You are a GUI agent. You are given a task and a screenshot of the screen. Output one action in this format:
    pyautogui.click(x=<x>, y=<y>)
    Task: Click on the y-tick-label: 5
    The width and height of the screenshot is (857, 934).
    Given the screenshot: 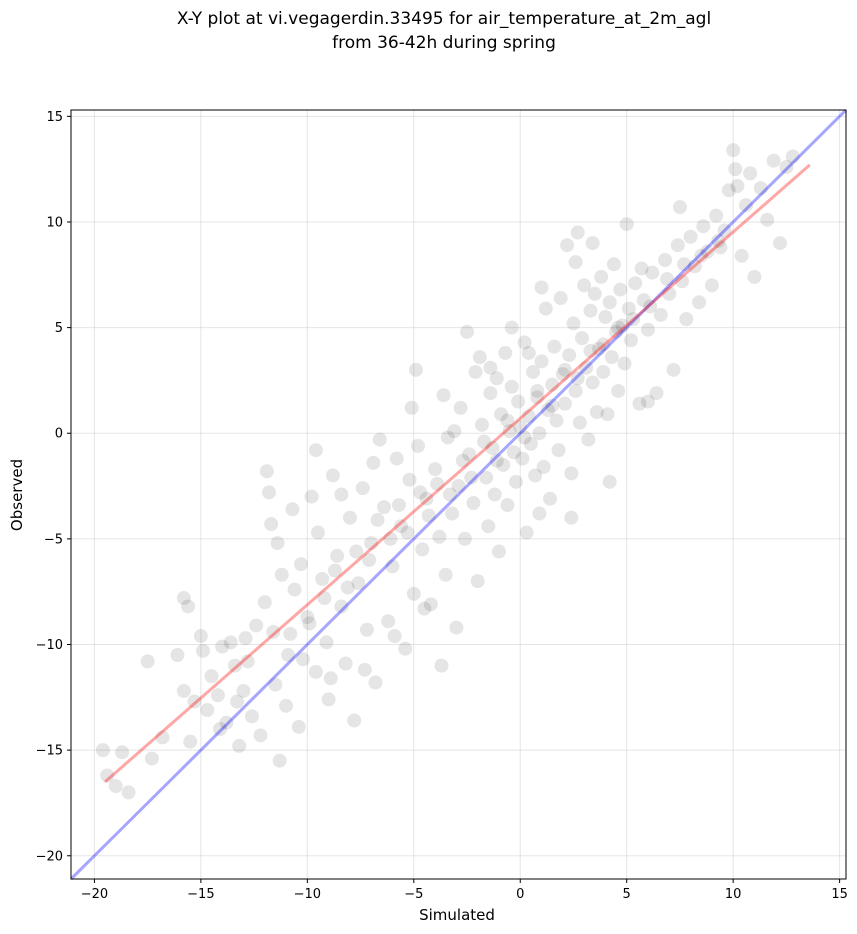 What is the action you would take?
    pyautogui.click(x=59, y=328)
    